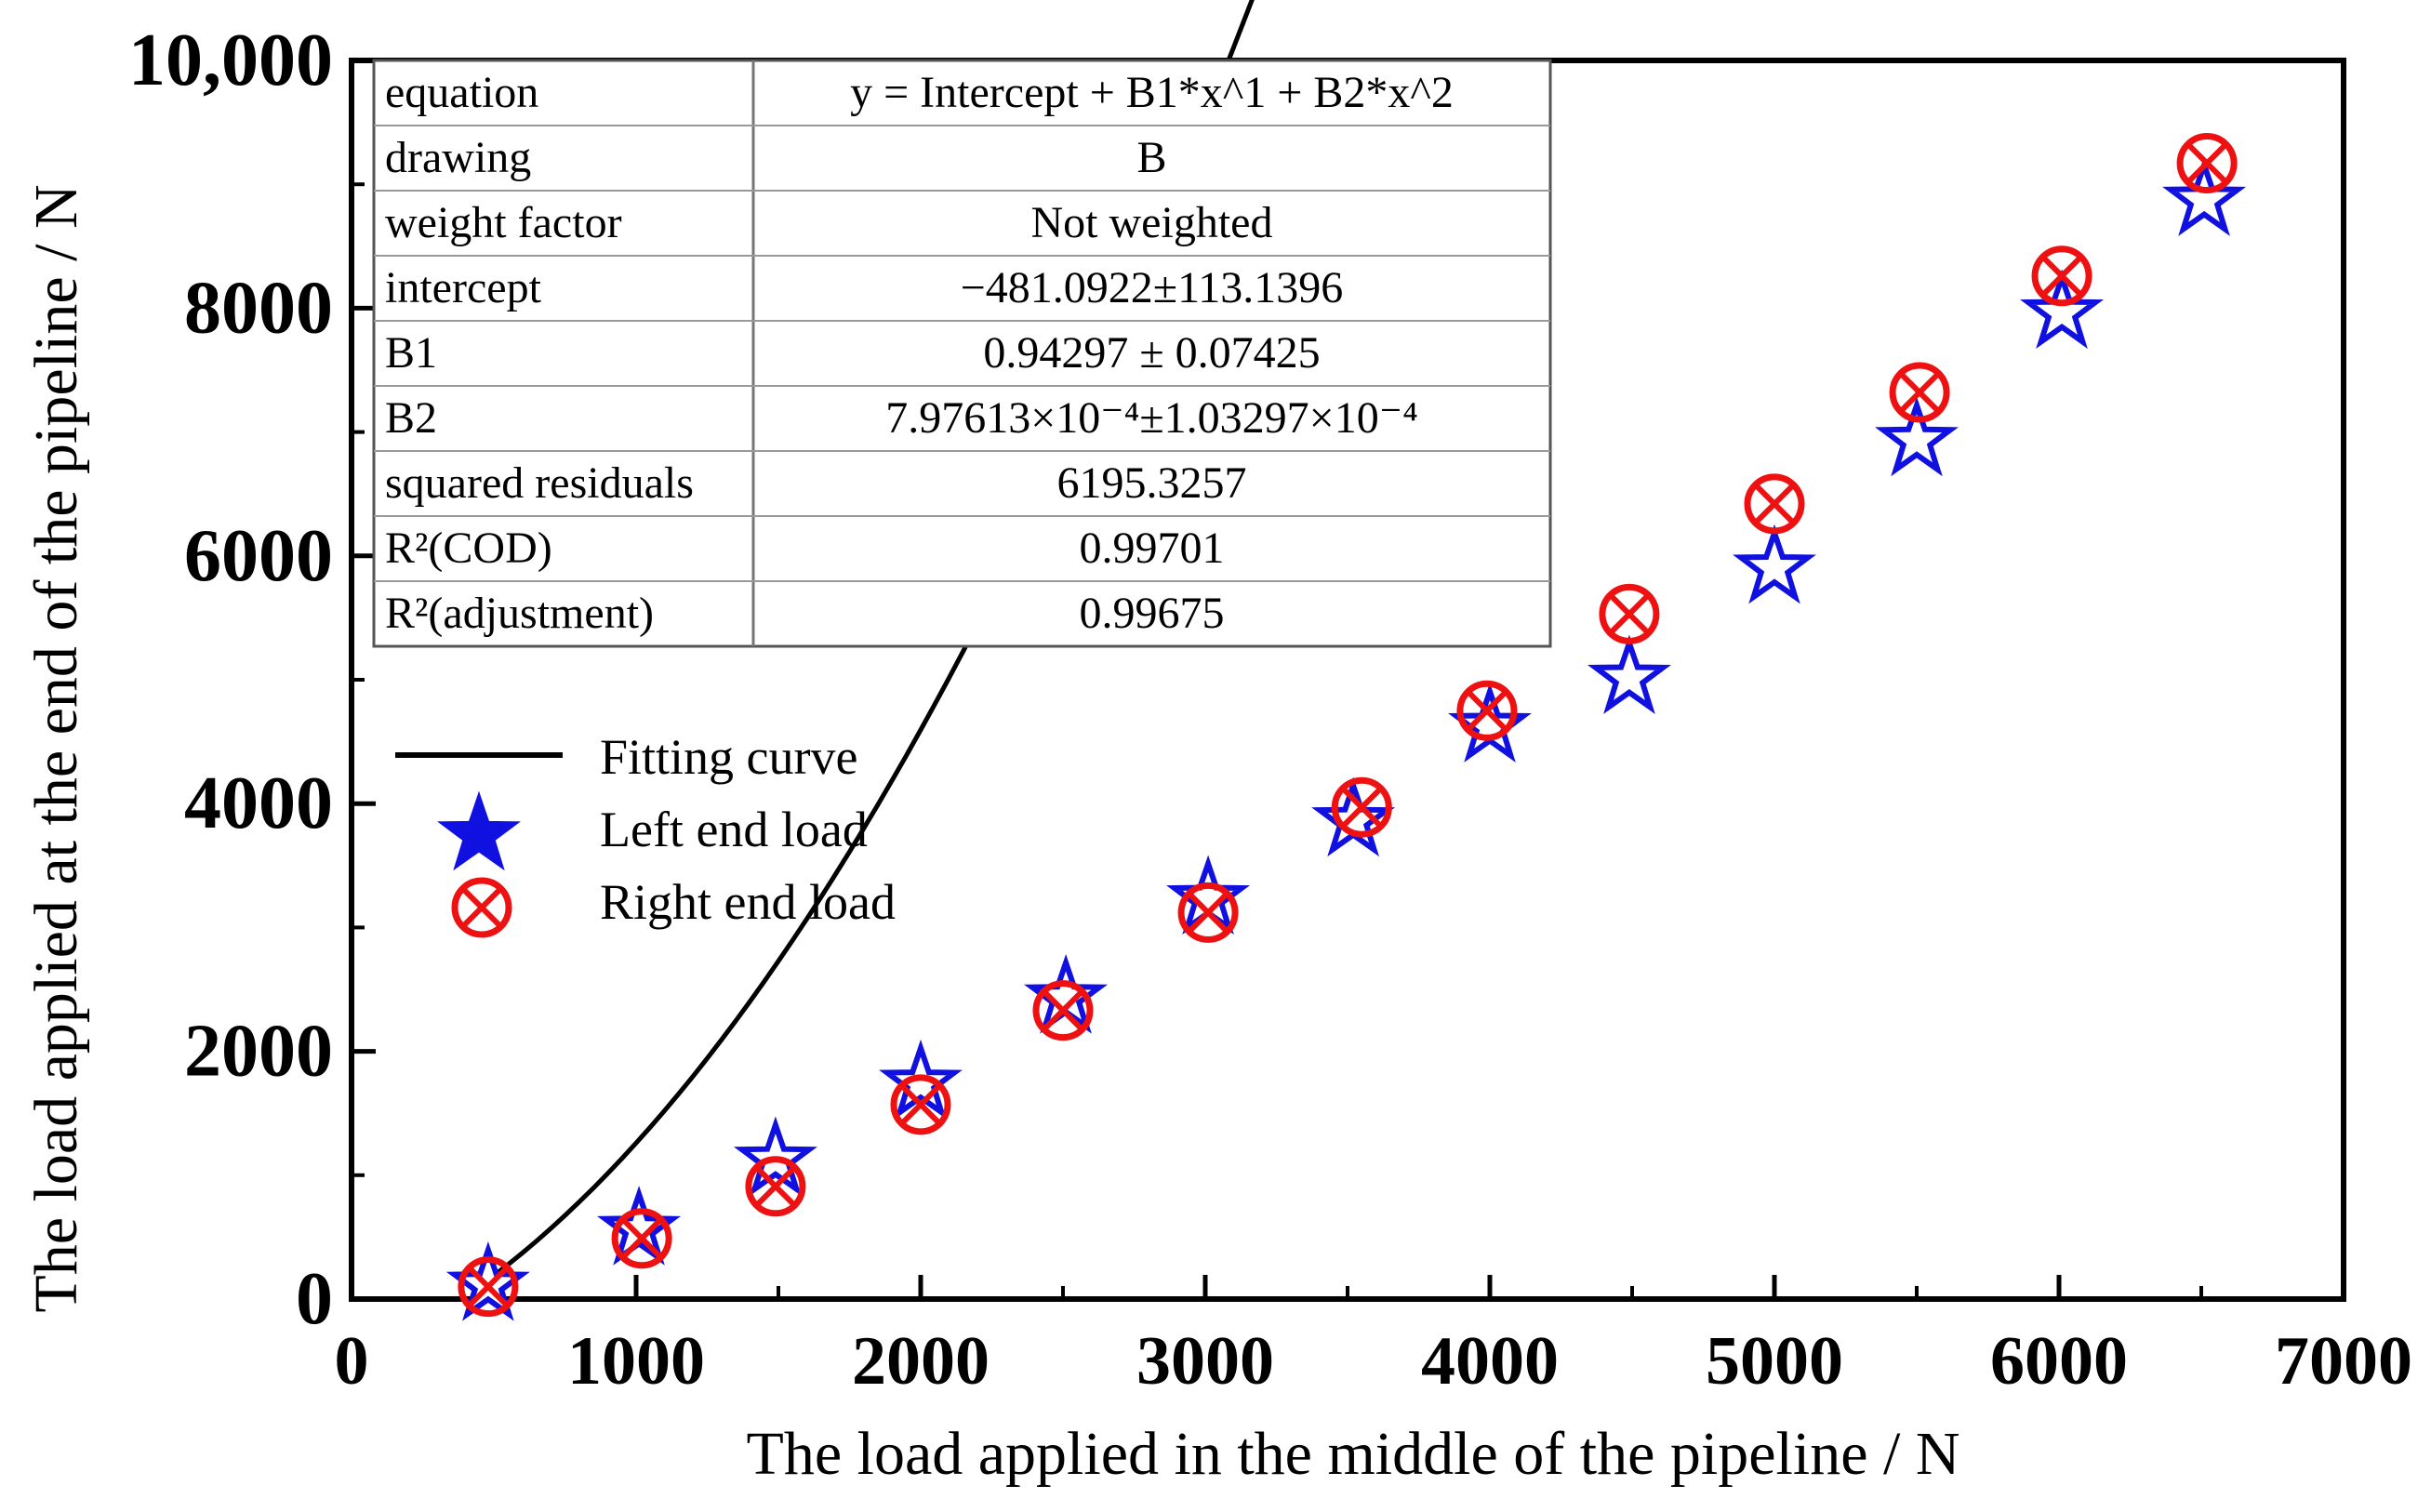 The width and height of the screenshot is (2431, 1512). What do you see at coordinates (252, 680) in the screenshot?
I see `y-axis: 0 2000 4000 6000 8000 10,000` at bounding box center [252, 680].